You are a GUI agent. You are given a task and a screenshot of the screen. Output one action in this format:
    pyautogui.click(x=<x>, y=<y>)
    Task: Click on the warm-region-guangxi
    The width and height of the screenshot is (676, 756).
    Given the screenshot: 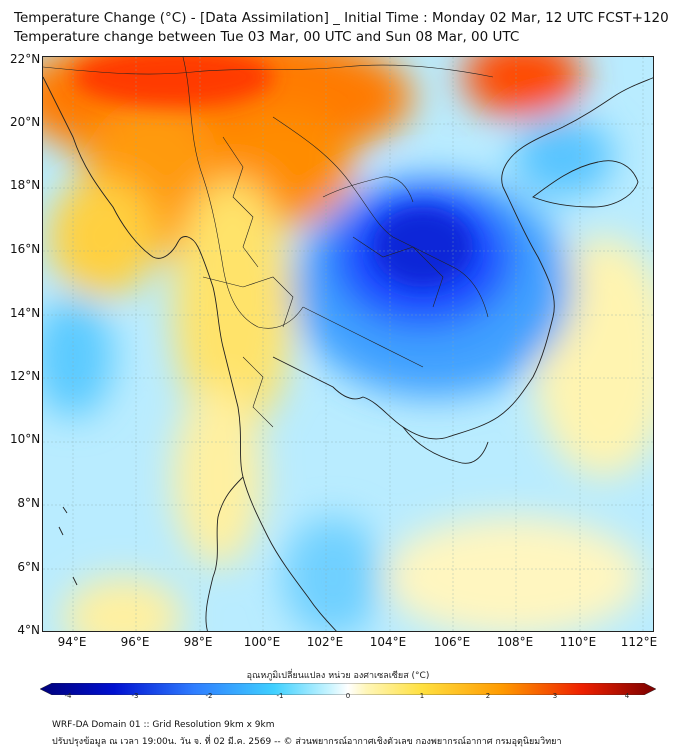 What is the action you would take?
    pyautogui.click(x=523, y=87)
    